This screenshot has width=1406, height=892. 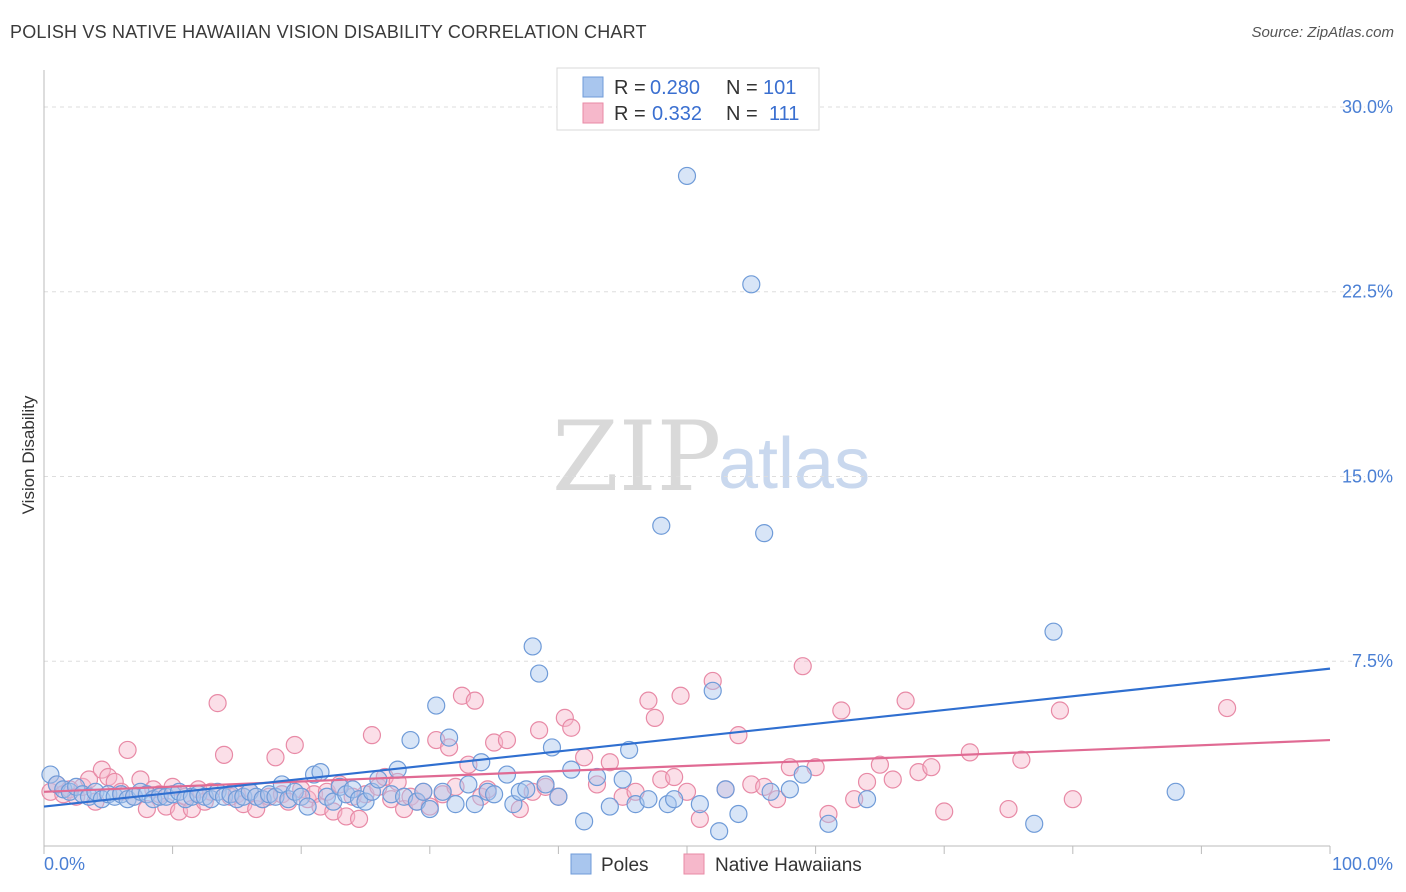 What do you see at coordinates (688, 99) in the screenshot?
I see `stats-legend: R = 0.280 N = 101 R = 0.332 N = 111` at bounding box center [688, 99].